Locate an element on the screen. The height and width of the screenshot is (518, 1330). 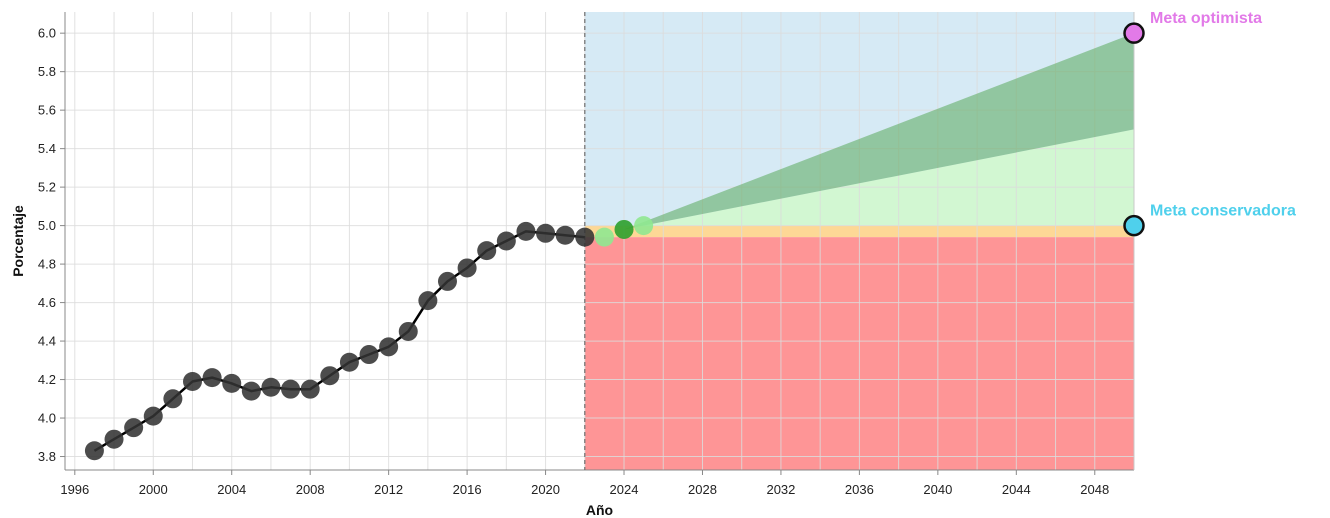
projection-band is located at coordinates (879, 131).